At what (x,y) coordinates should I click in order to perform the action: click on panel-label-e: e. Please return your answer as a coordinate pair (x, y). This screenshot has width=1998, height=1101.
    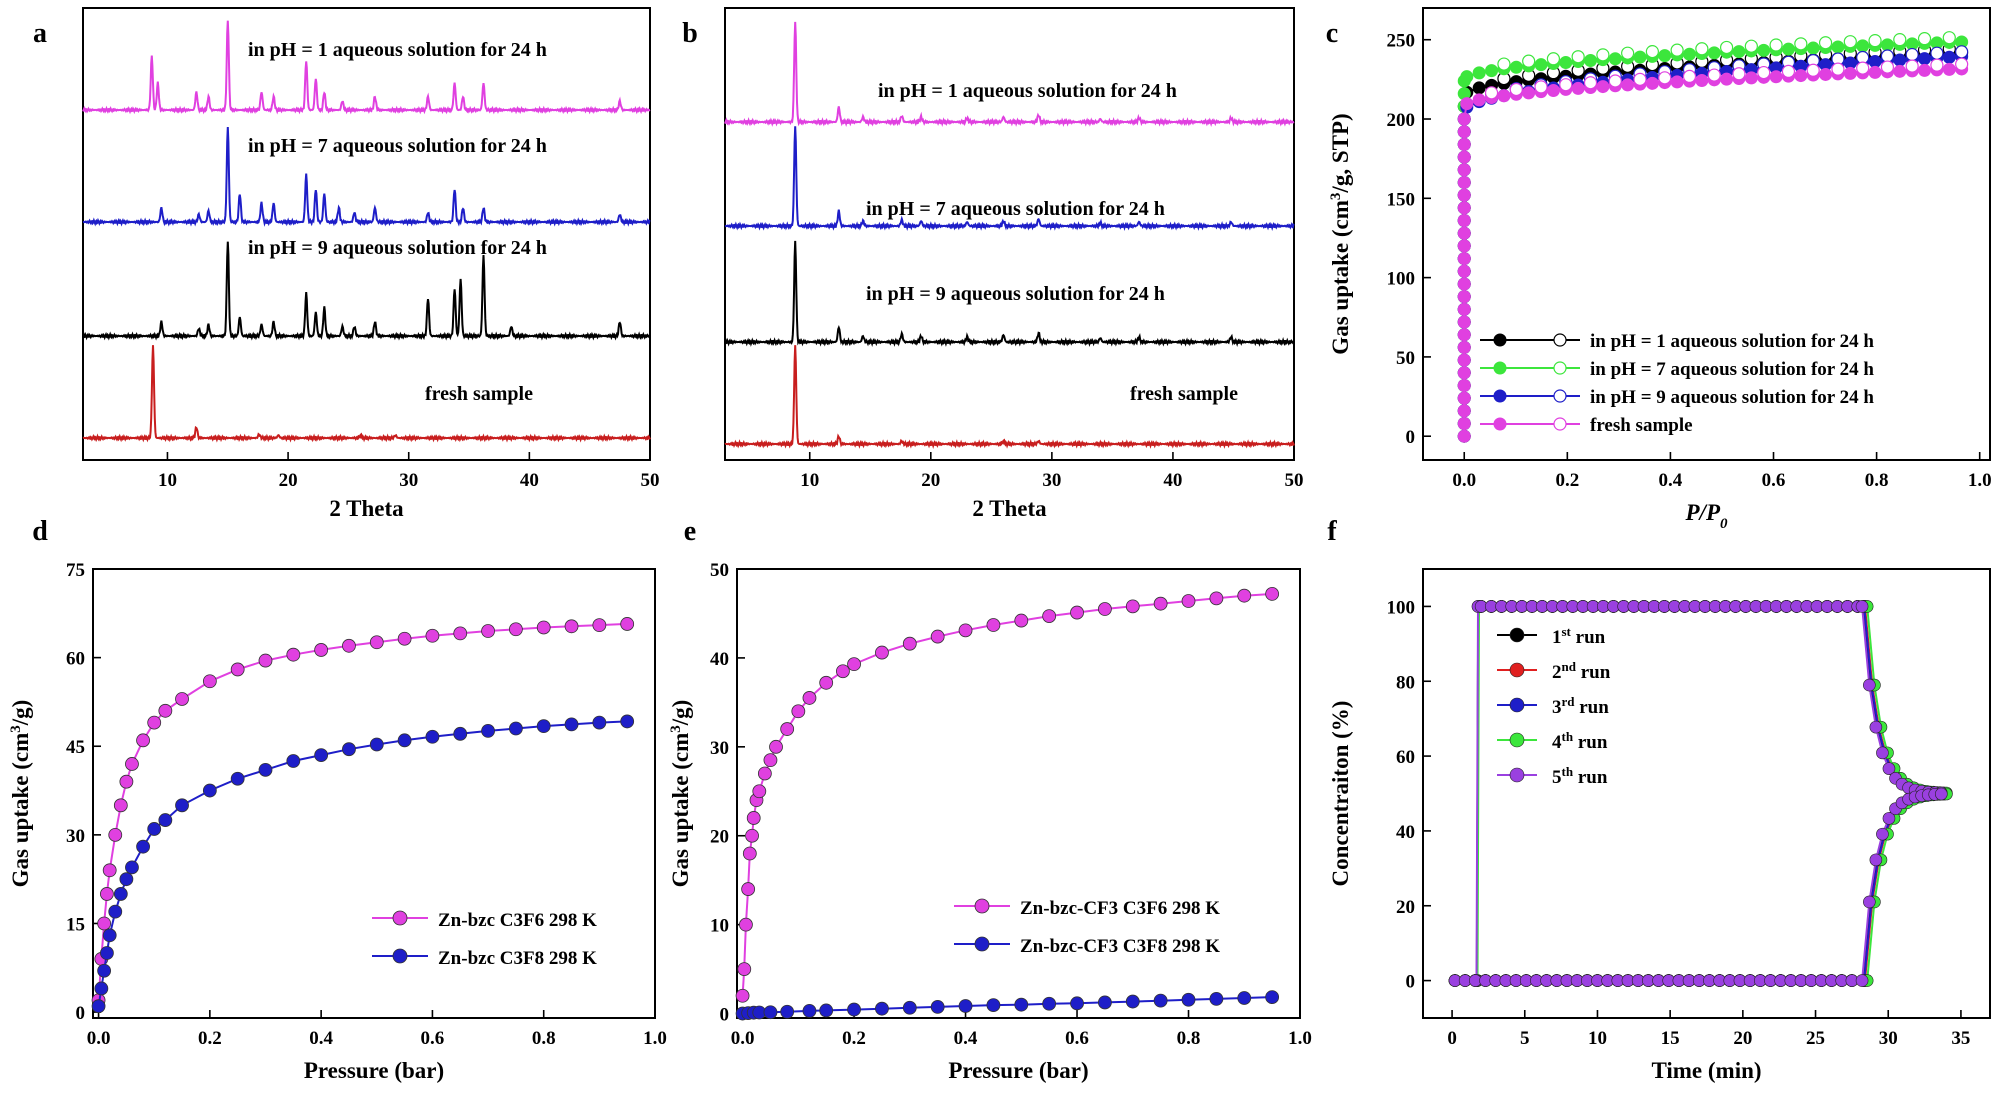
    Looking at the image, I should click on (690, 531).